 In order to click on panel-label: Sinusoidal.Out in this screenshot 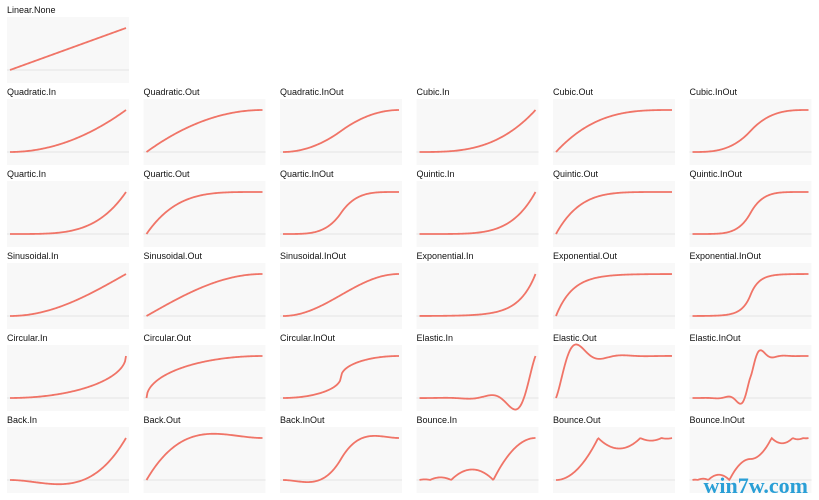, I will do `click(173, 256)`.